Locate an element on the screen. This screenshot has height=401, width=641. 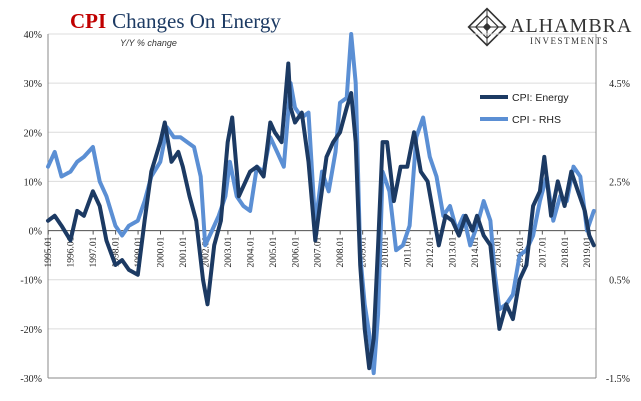
title-rest: Changes On Energy is located at coordinates (196, 21).